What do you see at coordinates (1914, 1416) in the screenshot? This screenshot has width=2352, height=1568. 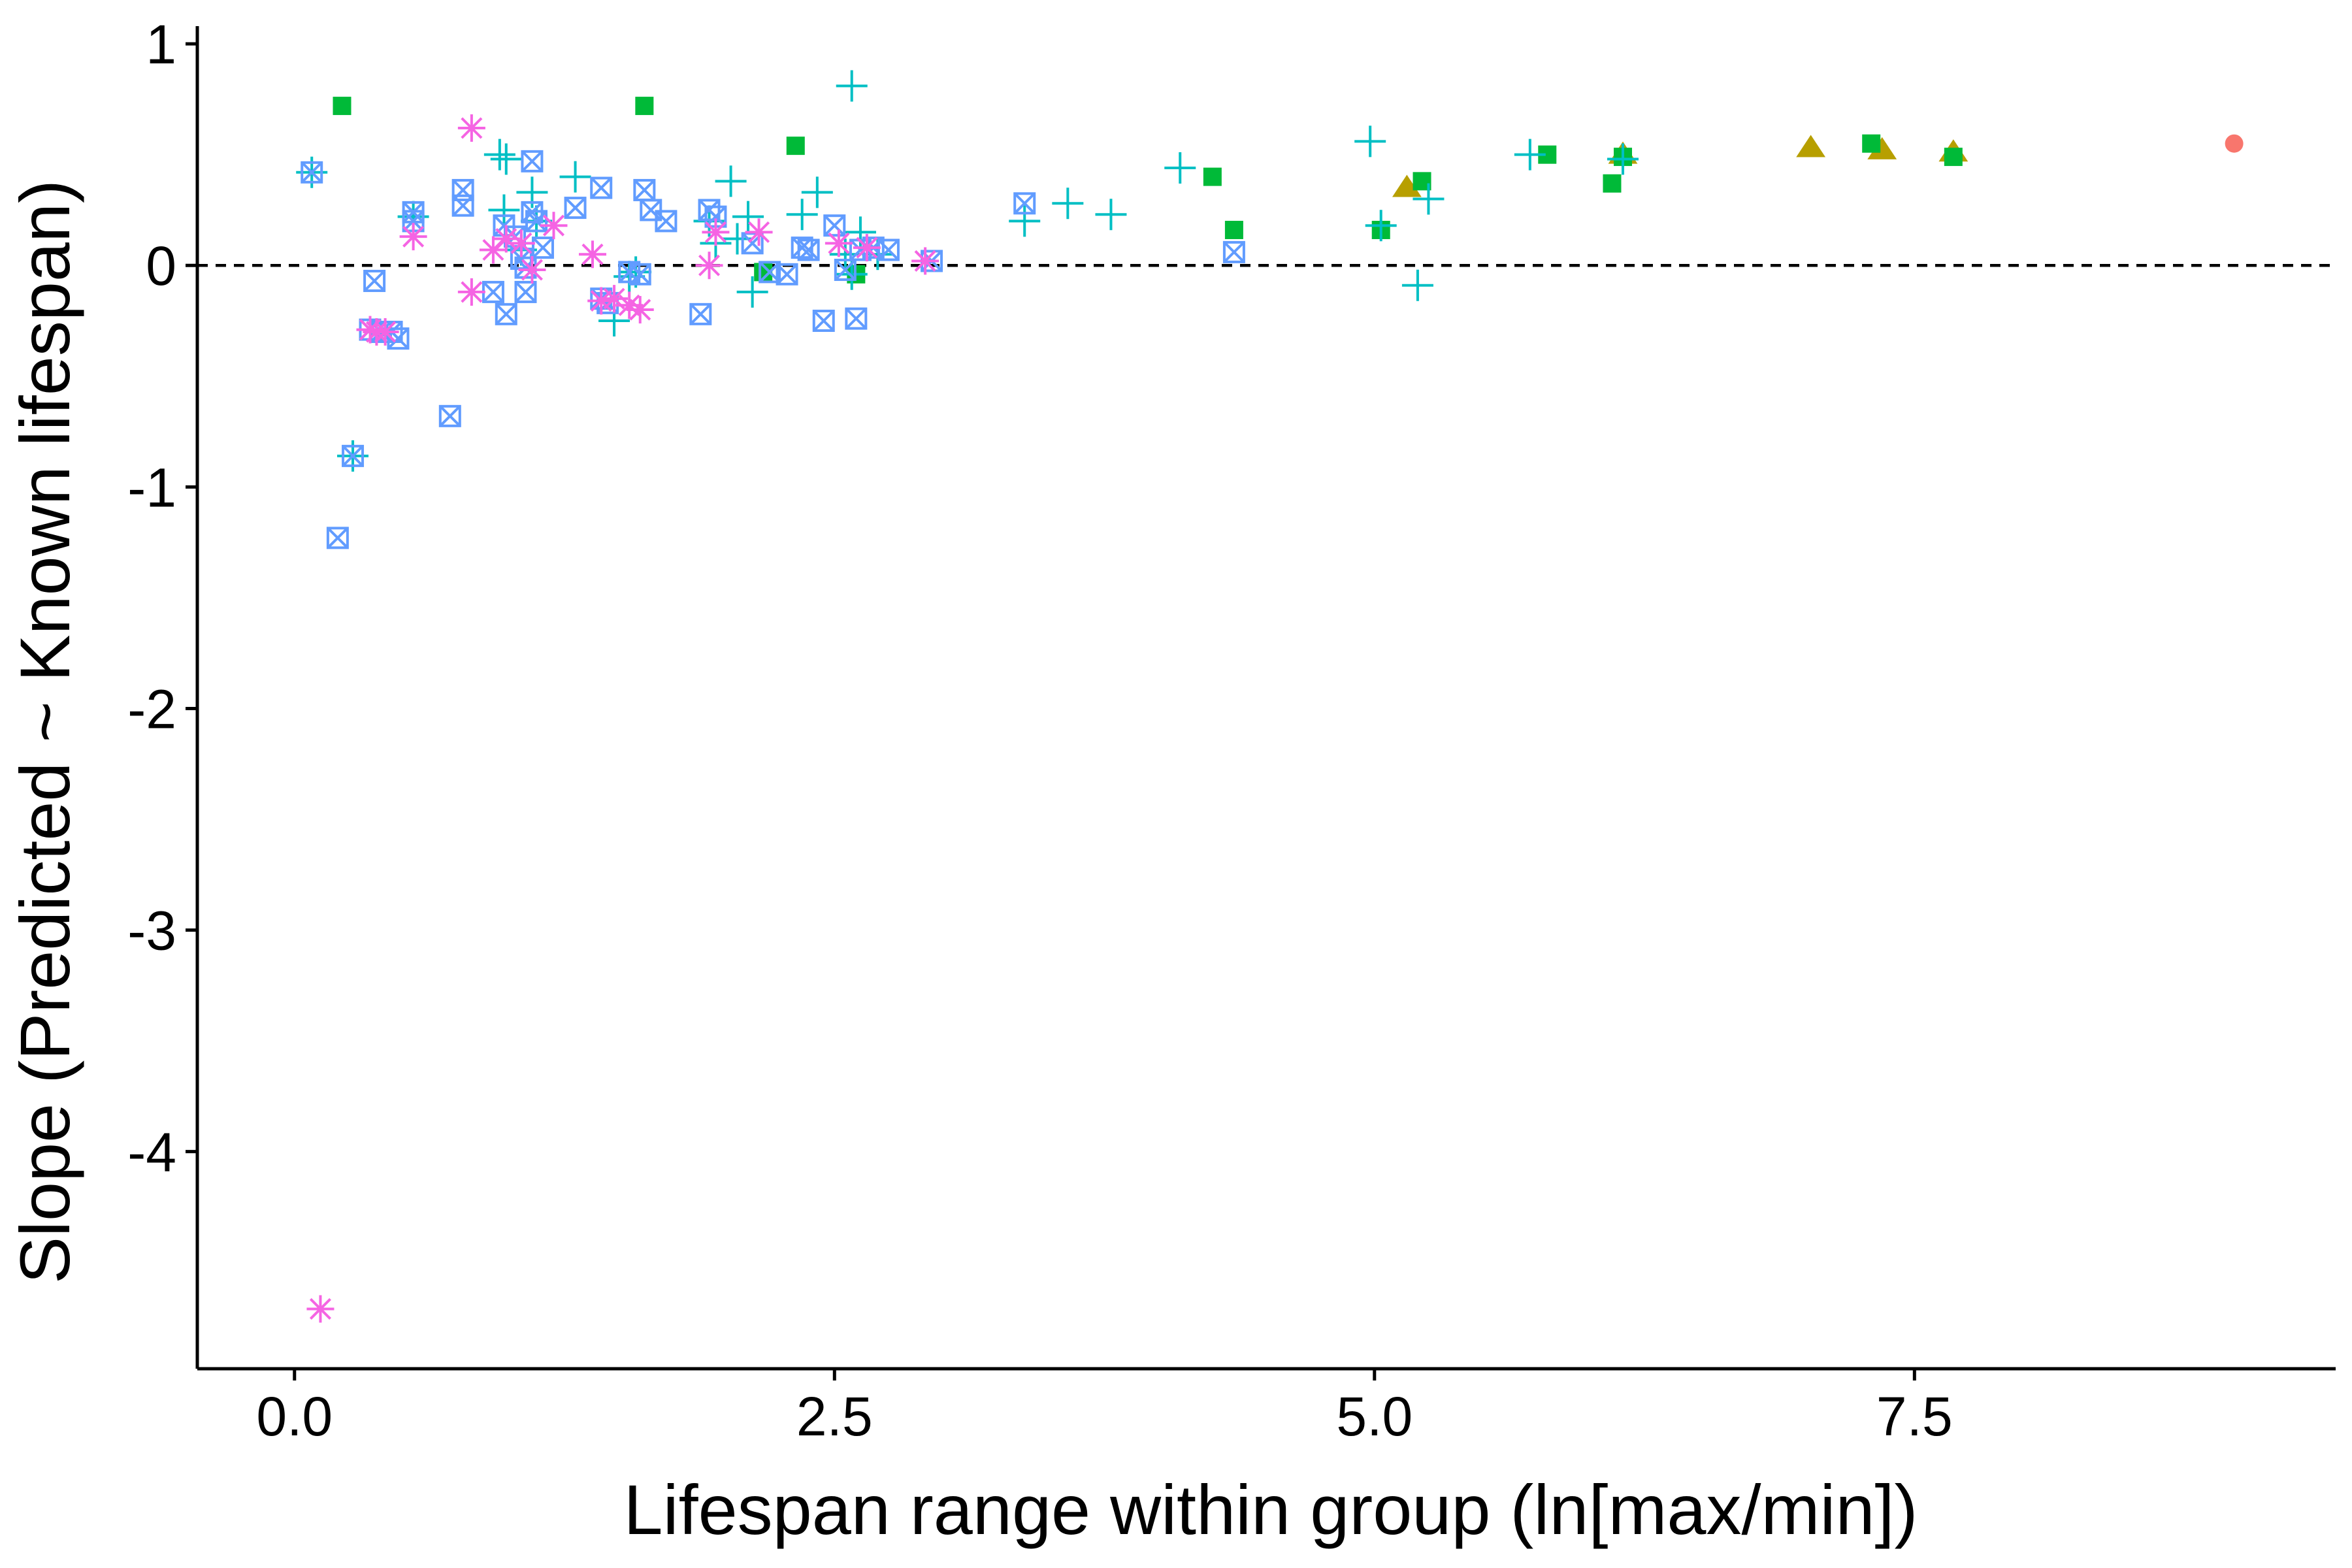 I see `x-tick-label: 7.5` at bounding box center [1914, 1416].